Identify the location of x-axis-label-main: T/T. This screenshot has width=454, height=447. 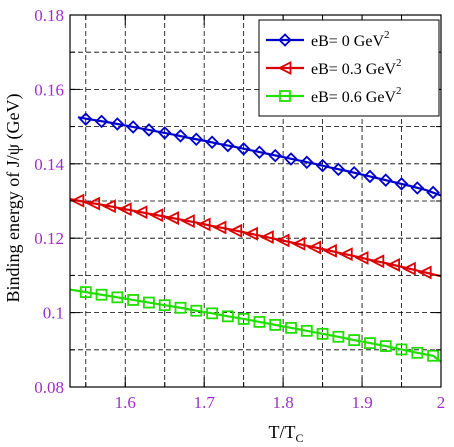
(281, 432).